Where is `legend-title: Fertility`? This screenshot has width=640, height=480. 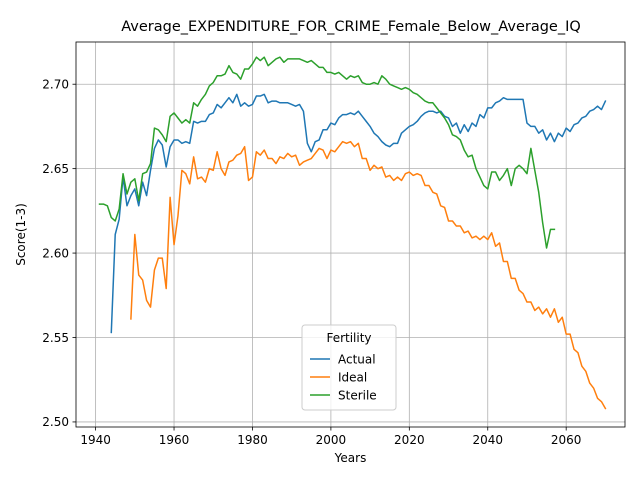
legend-title: Fertility is located at coordinates (348, 338).